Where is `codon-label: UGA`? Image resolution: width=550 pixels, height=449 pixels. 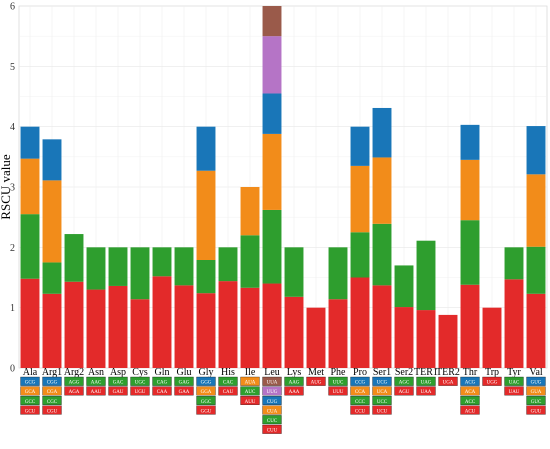
codon-label: UGA is located at coordinates (448, 383).